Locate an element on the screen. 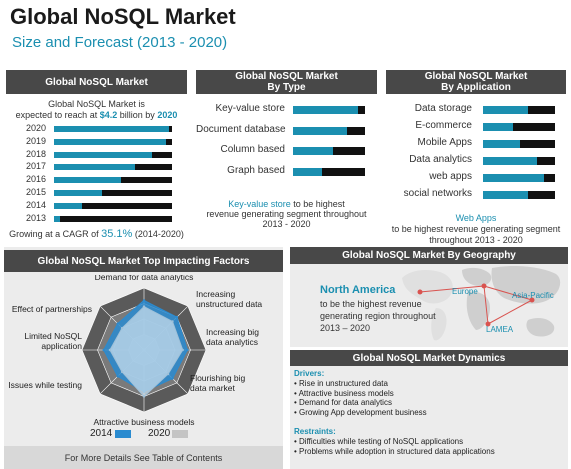 Image resolution: width=571 pixels, height=469 pixels. page-subtitle: Size and Forecast (2013 - 2020) is located at coordinates (120, 42).